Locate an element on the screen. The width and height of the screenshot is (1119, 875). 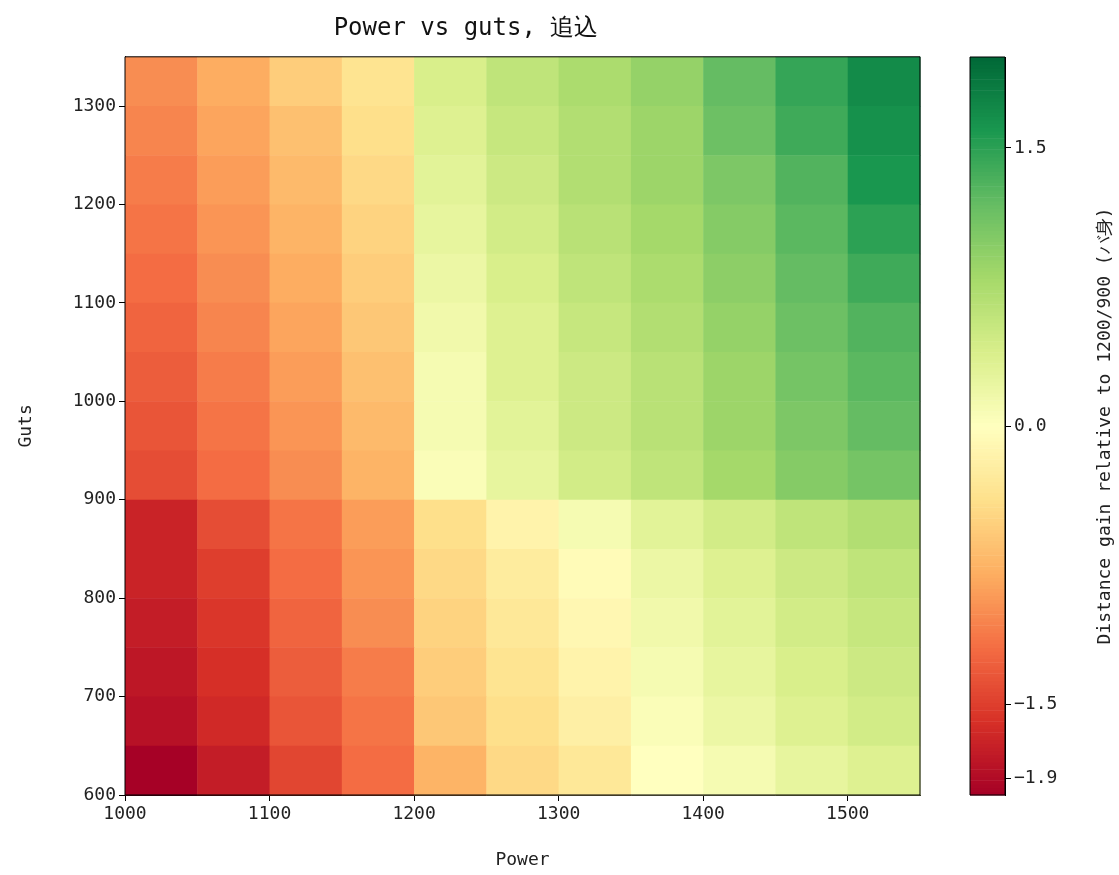
y-tick-label: 900 is located at coordinates (99, 498).